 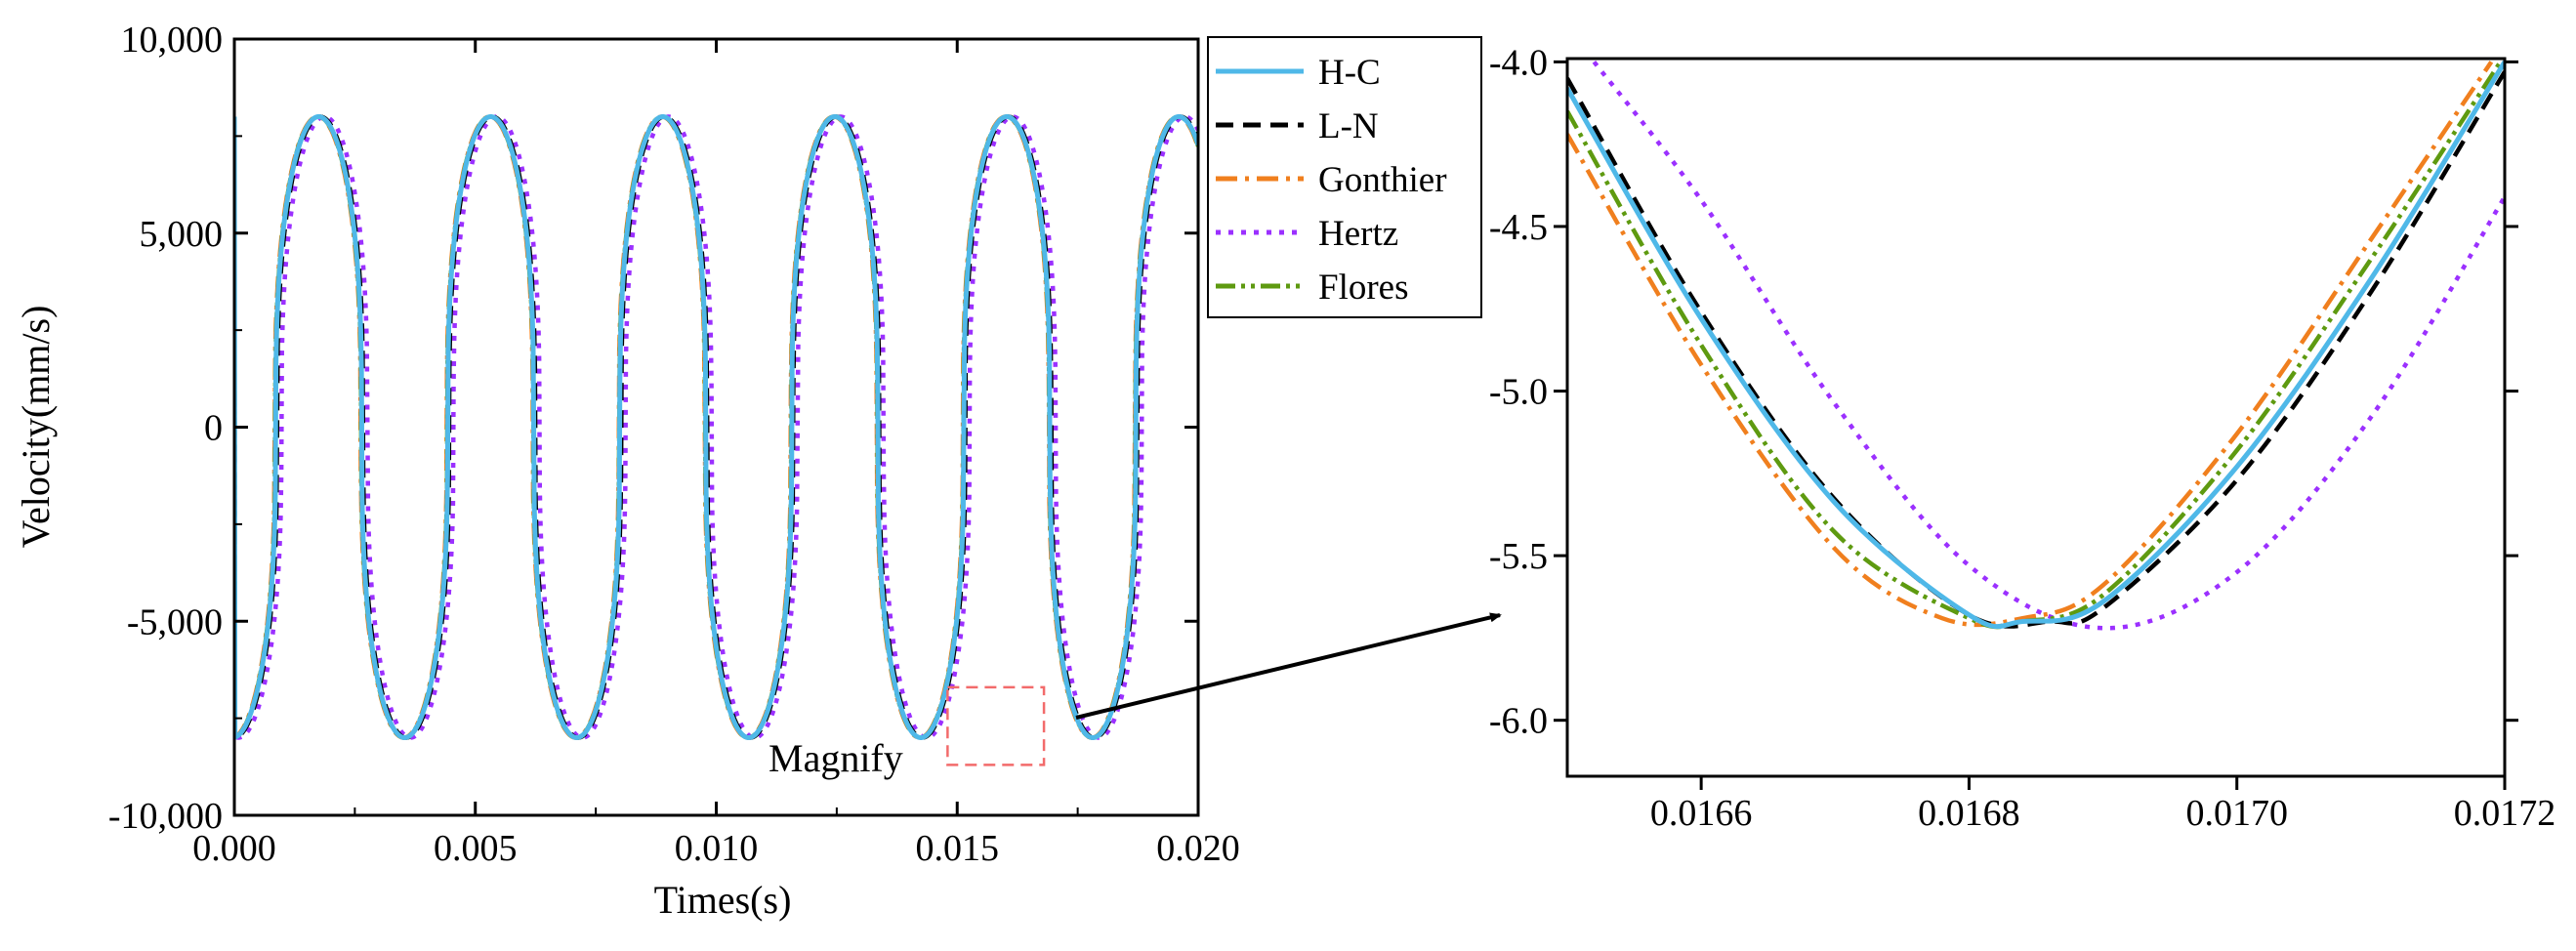 What do you see at coordinates (958, 848) in the screenshot?
I see `main-xtick-label: 0.015` at bounding box center [958, 848].